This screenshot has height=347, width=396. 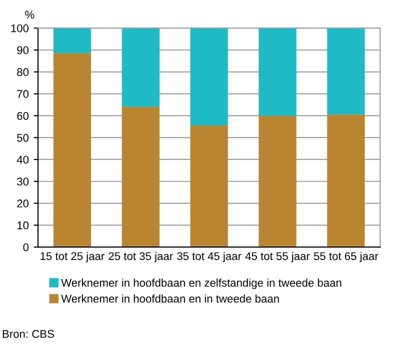 What do you see at coordinates (23, 116) in the screenshot?
I see `y-tick-label: 60` at bounding box center [23, 116].